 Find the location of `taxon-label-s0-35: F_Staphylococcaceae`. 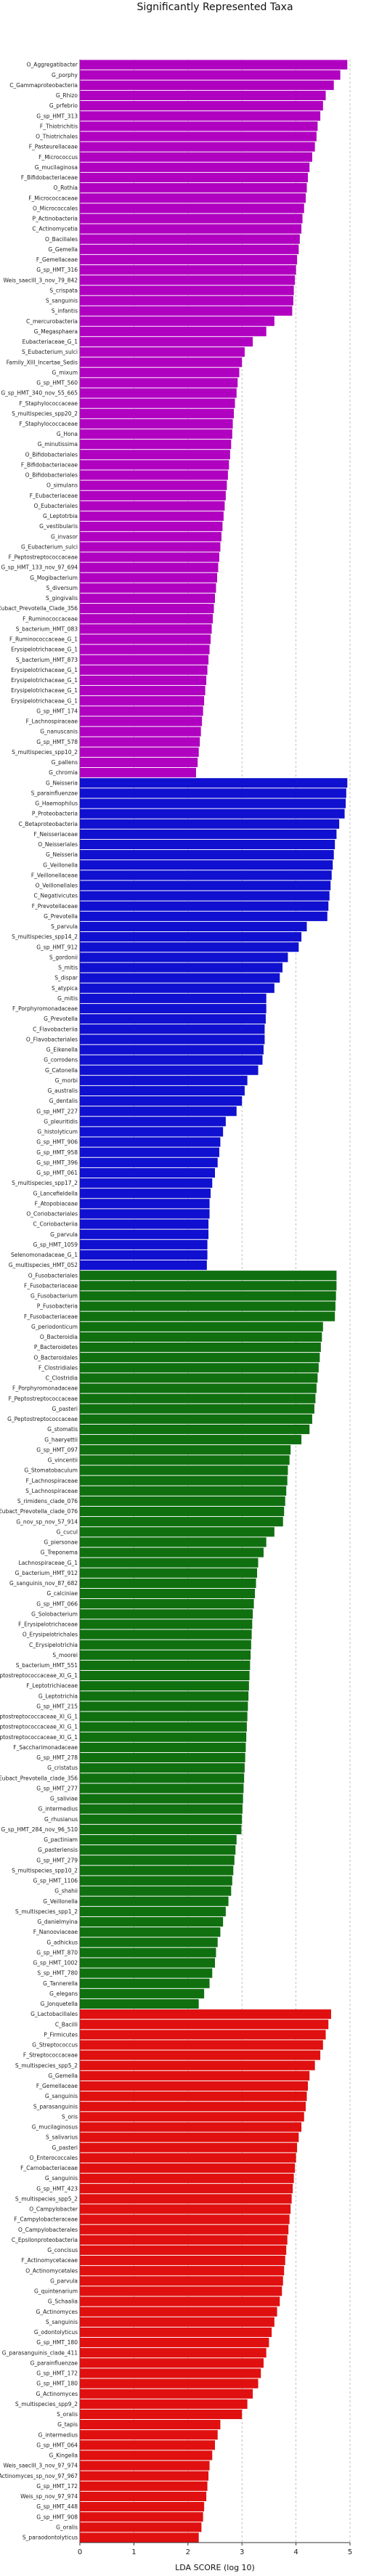

taxon-label-s0-35: F_Staphylococcaceae is located at coordinates (49, 424).